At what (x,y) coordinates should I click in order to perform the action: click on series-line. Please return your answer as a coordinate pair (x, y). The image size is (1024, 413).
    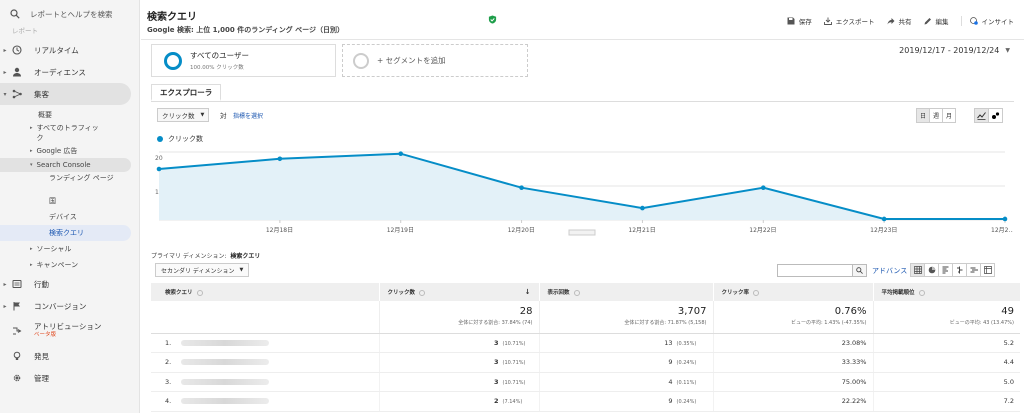
    Looking at the image, I should click on (581, 186).